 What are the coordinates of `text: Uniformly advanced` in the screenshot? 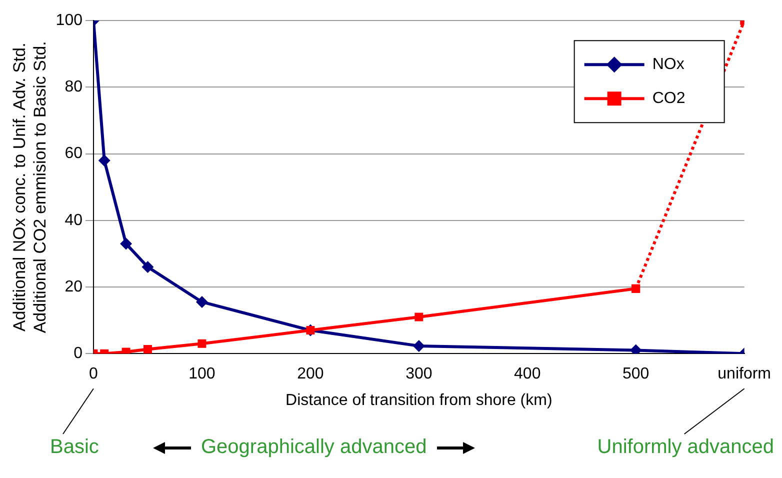 It's located at (685, 447).